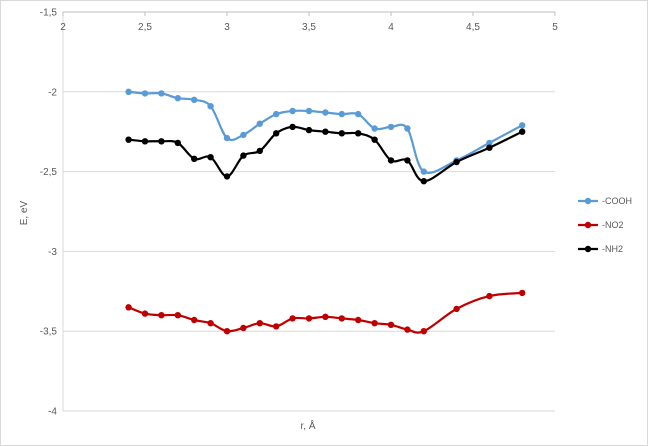  What do you see at coordinates (52, 412) in the screenshot?
I see `y-tick-label: -4` at bounding box center [52, 412].